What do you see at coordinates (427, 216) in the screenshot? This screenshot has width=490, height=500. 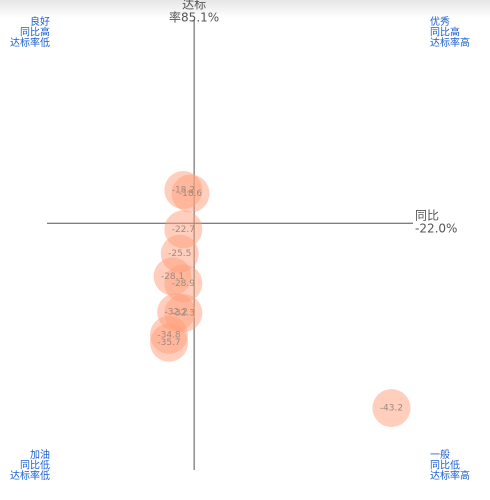 I see `y-ref-title: 同比` at bounding box center [427, 216].